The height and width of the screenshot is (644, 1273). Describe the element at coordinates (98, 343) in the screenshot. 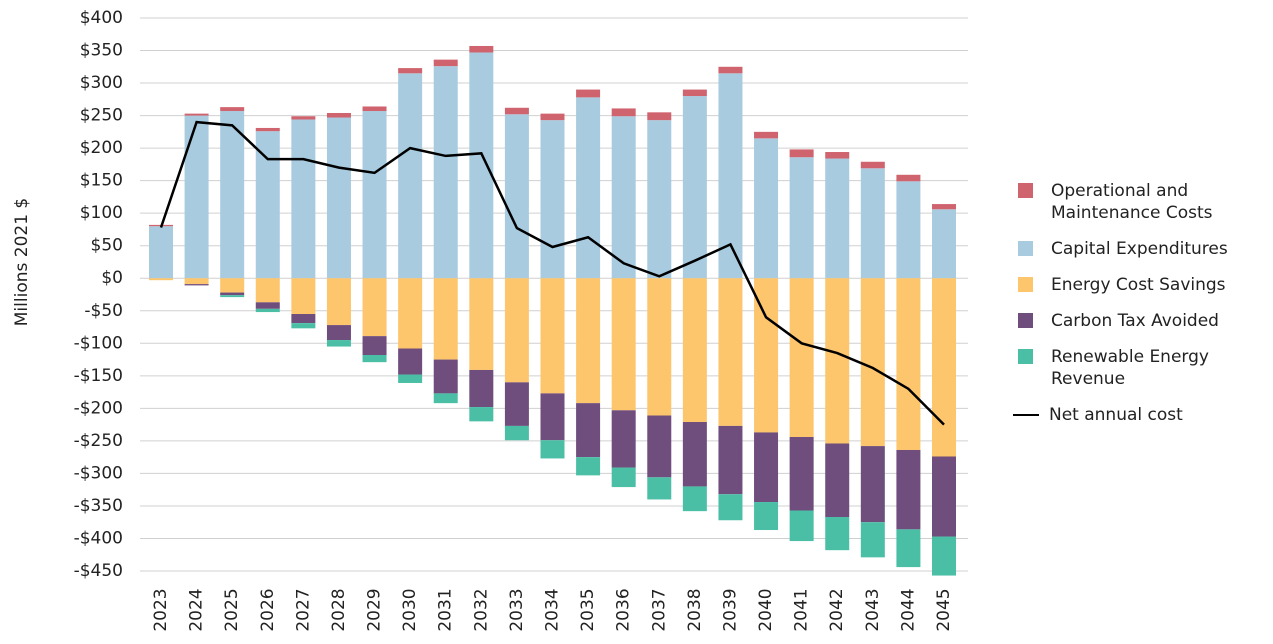

I see `y-tick-label: -$100` at that location.